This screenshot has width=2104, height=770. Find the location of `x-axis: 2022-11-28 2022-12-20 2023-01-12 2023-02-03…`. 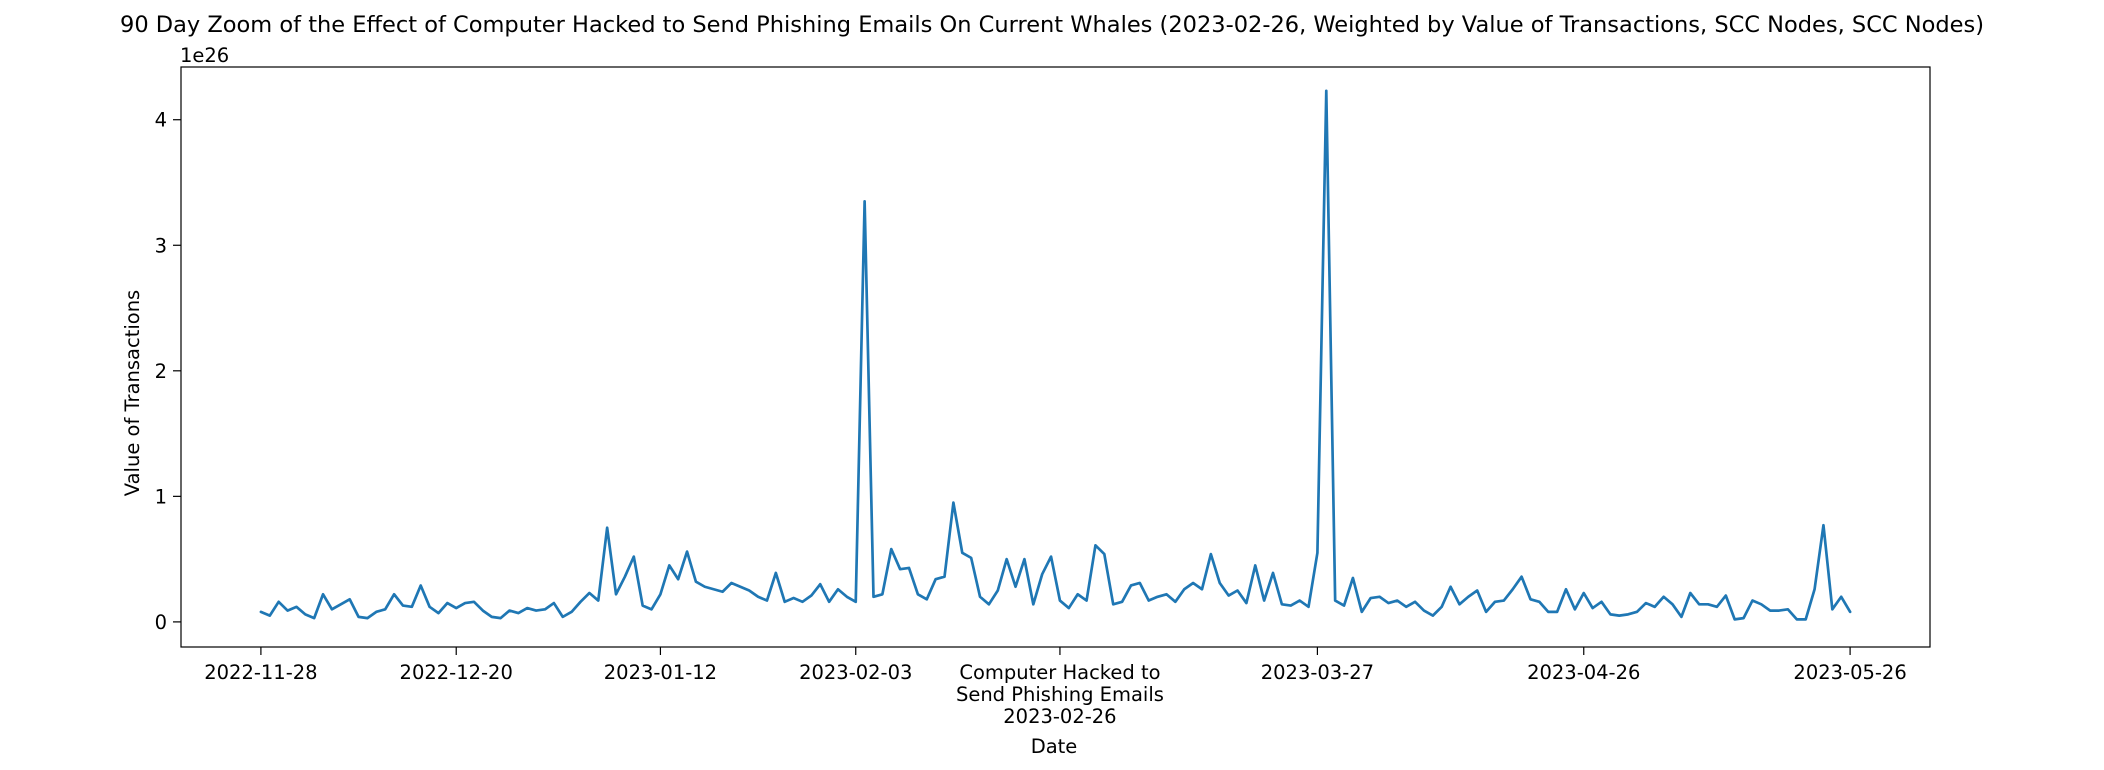

x-axis: 2022-11-28 2022-12-20 2023-01-12 2023-02-03… is located at coordinates (1055, 687).